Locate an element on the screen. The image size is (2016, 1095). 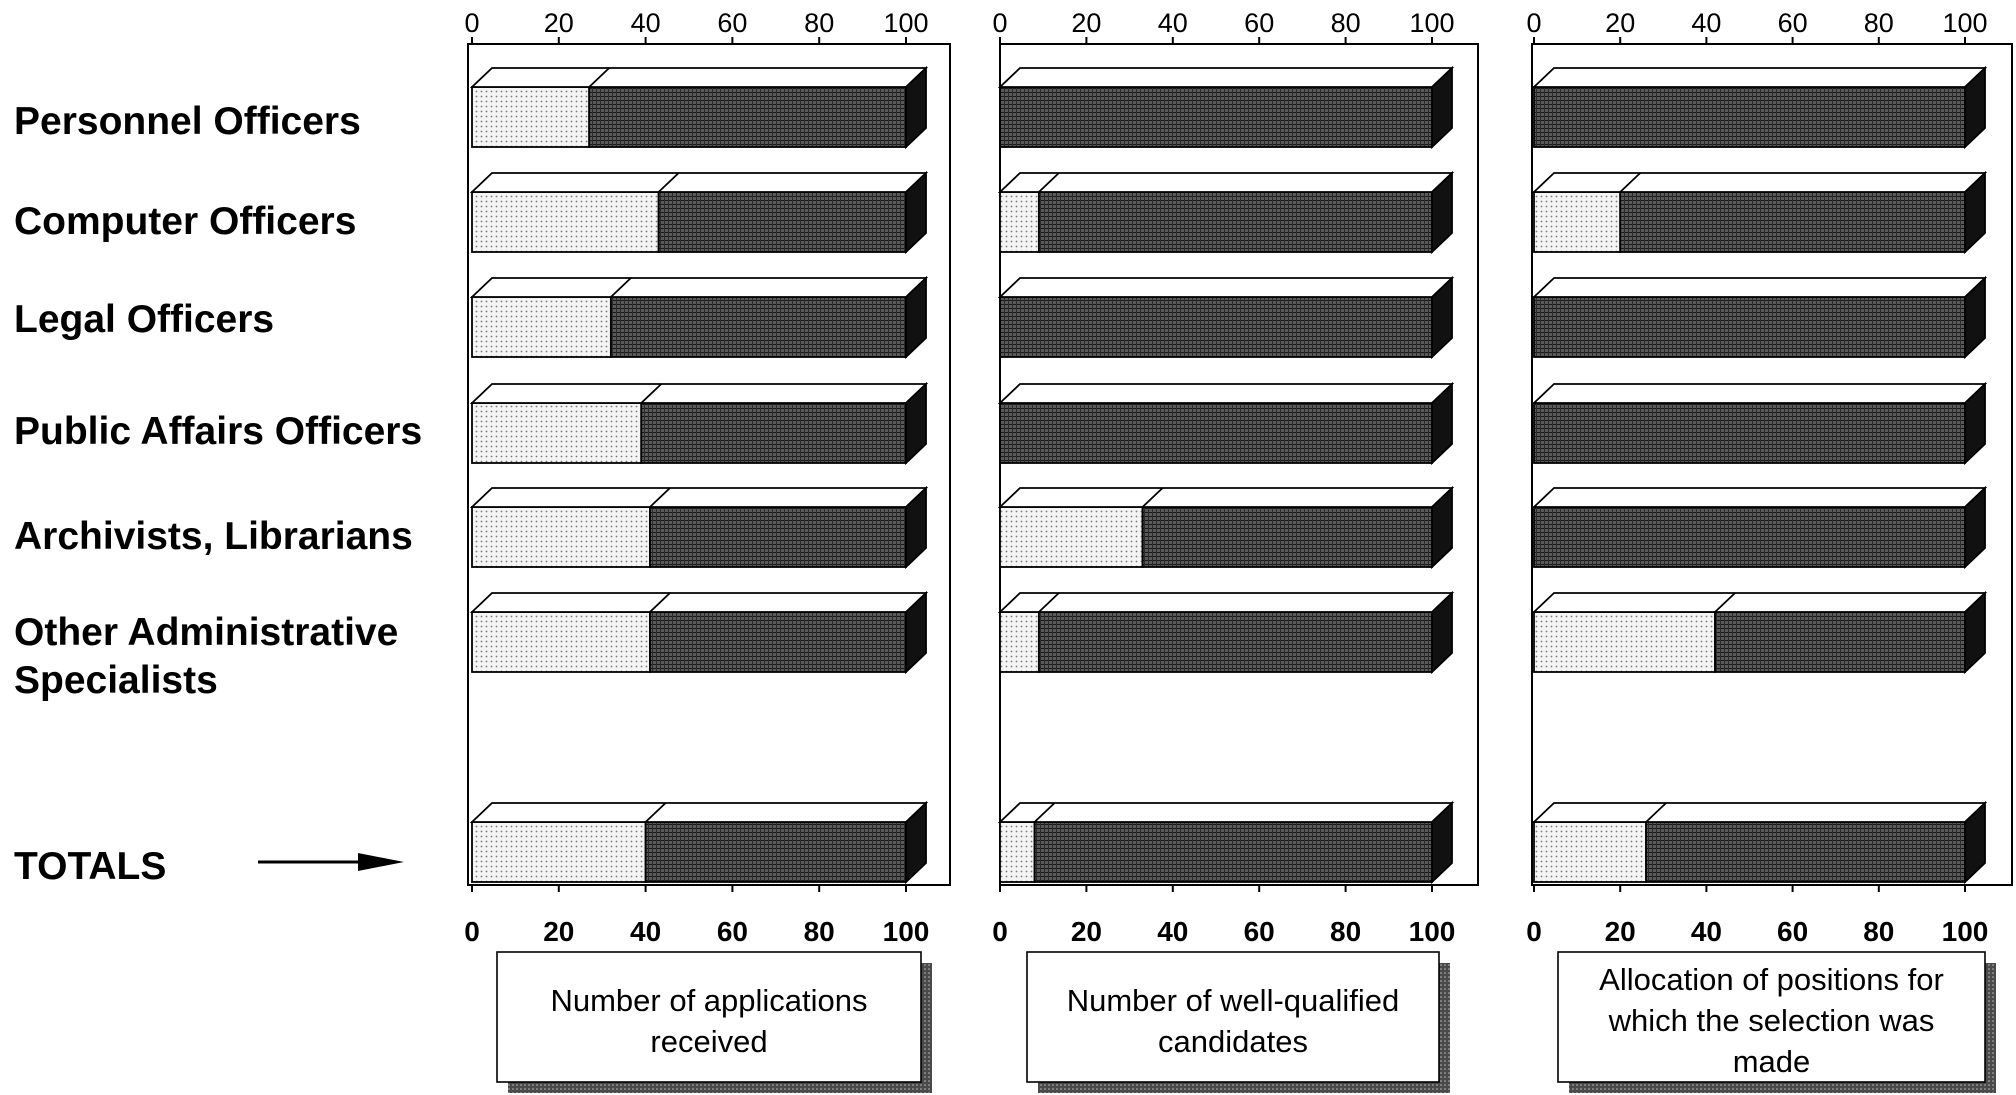
category-label: TOTALS is located at coordinates (90, 866).